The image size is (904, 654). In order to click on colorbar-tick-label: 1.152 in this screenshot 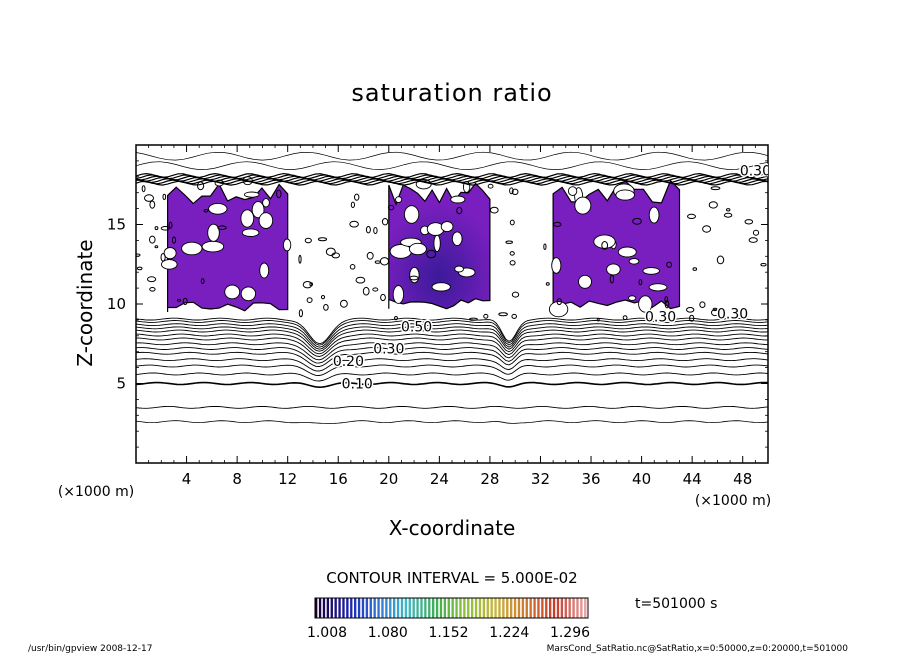, I will do `click(448, 633)`.